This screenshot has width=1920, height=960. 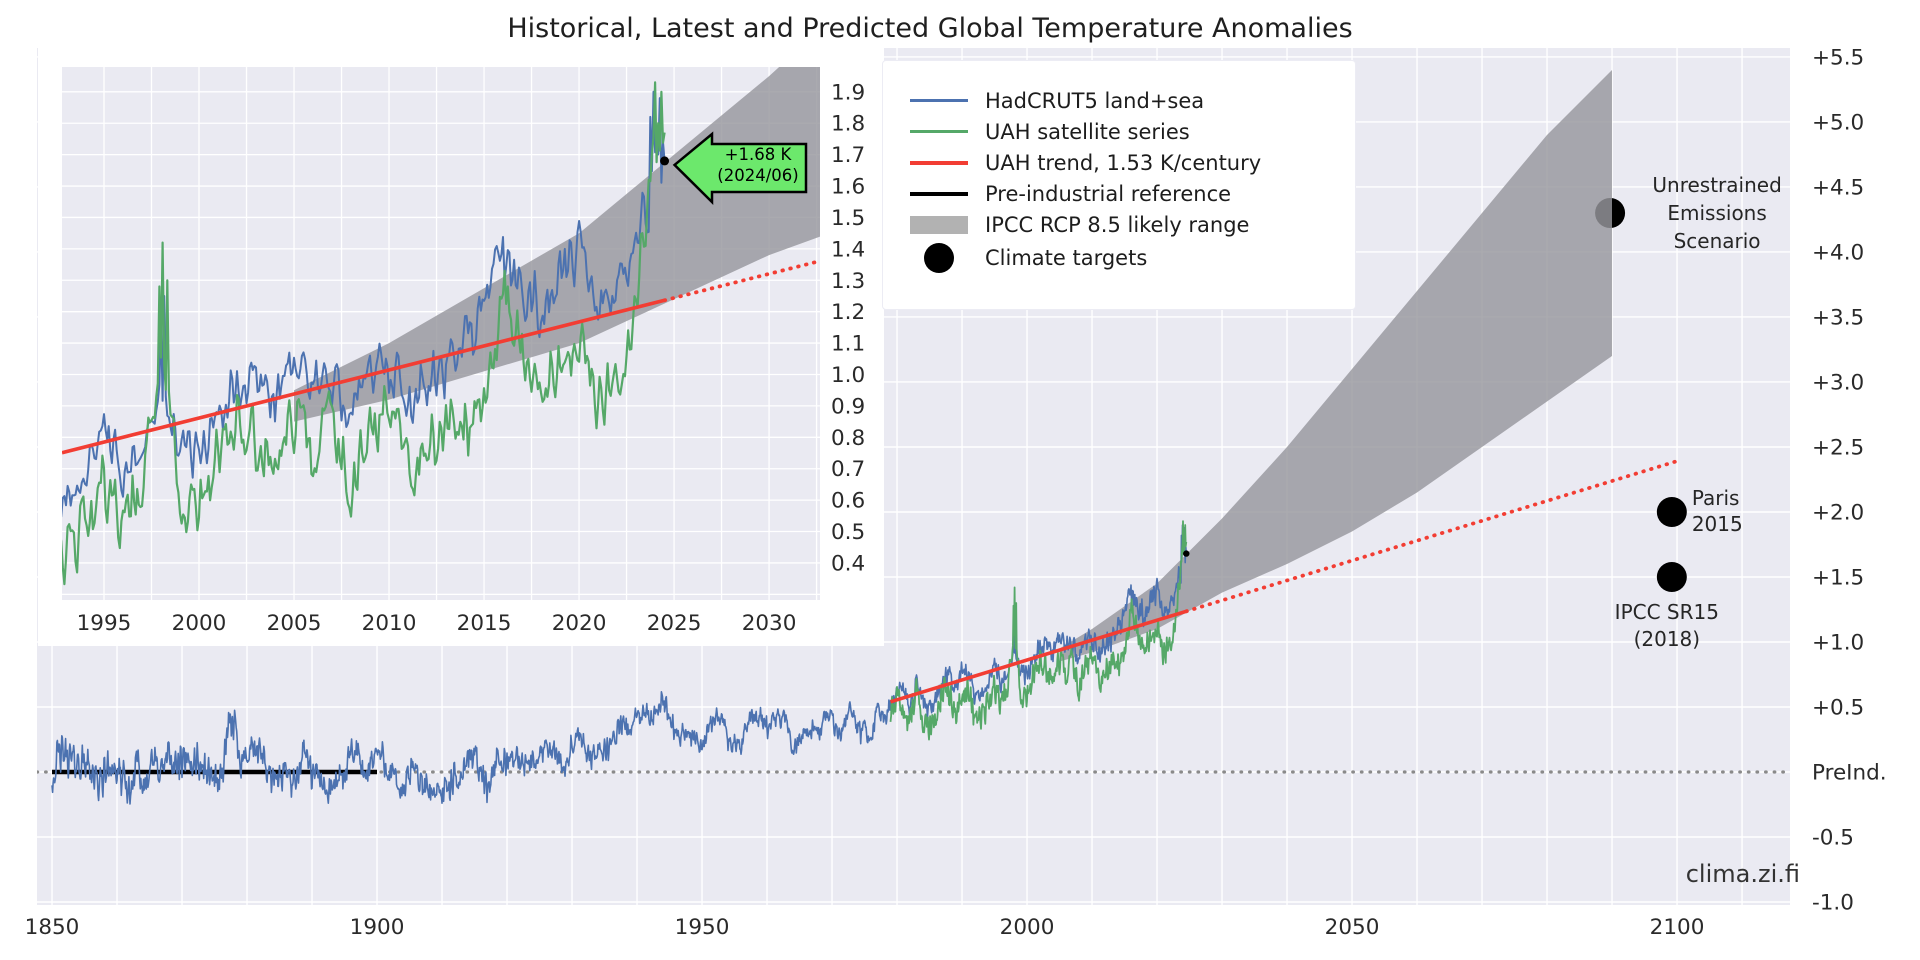 What do you see at coordinates (1838, 642) in the screenshot?
I see `main-y-tick-label: +1.0` at bounding box center [1838, 642].